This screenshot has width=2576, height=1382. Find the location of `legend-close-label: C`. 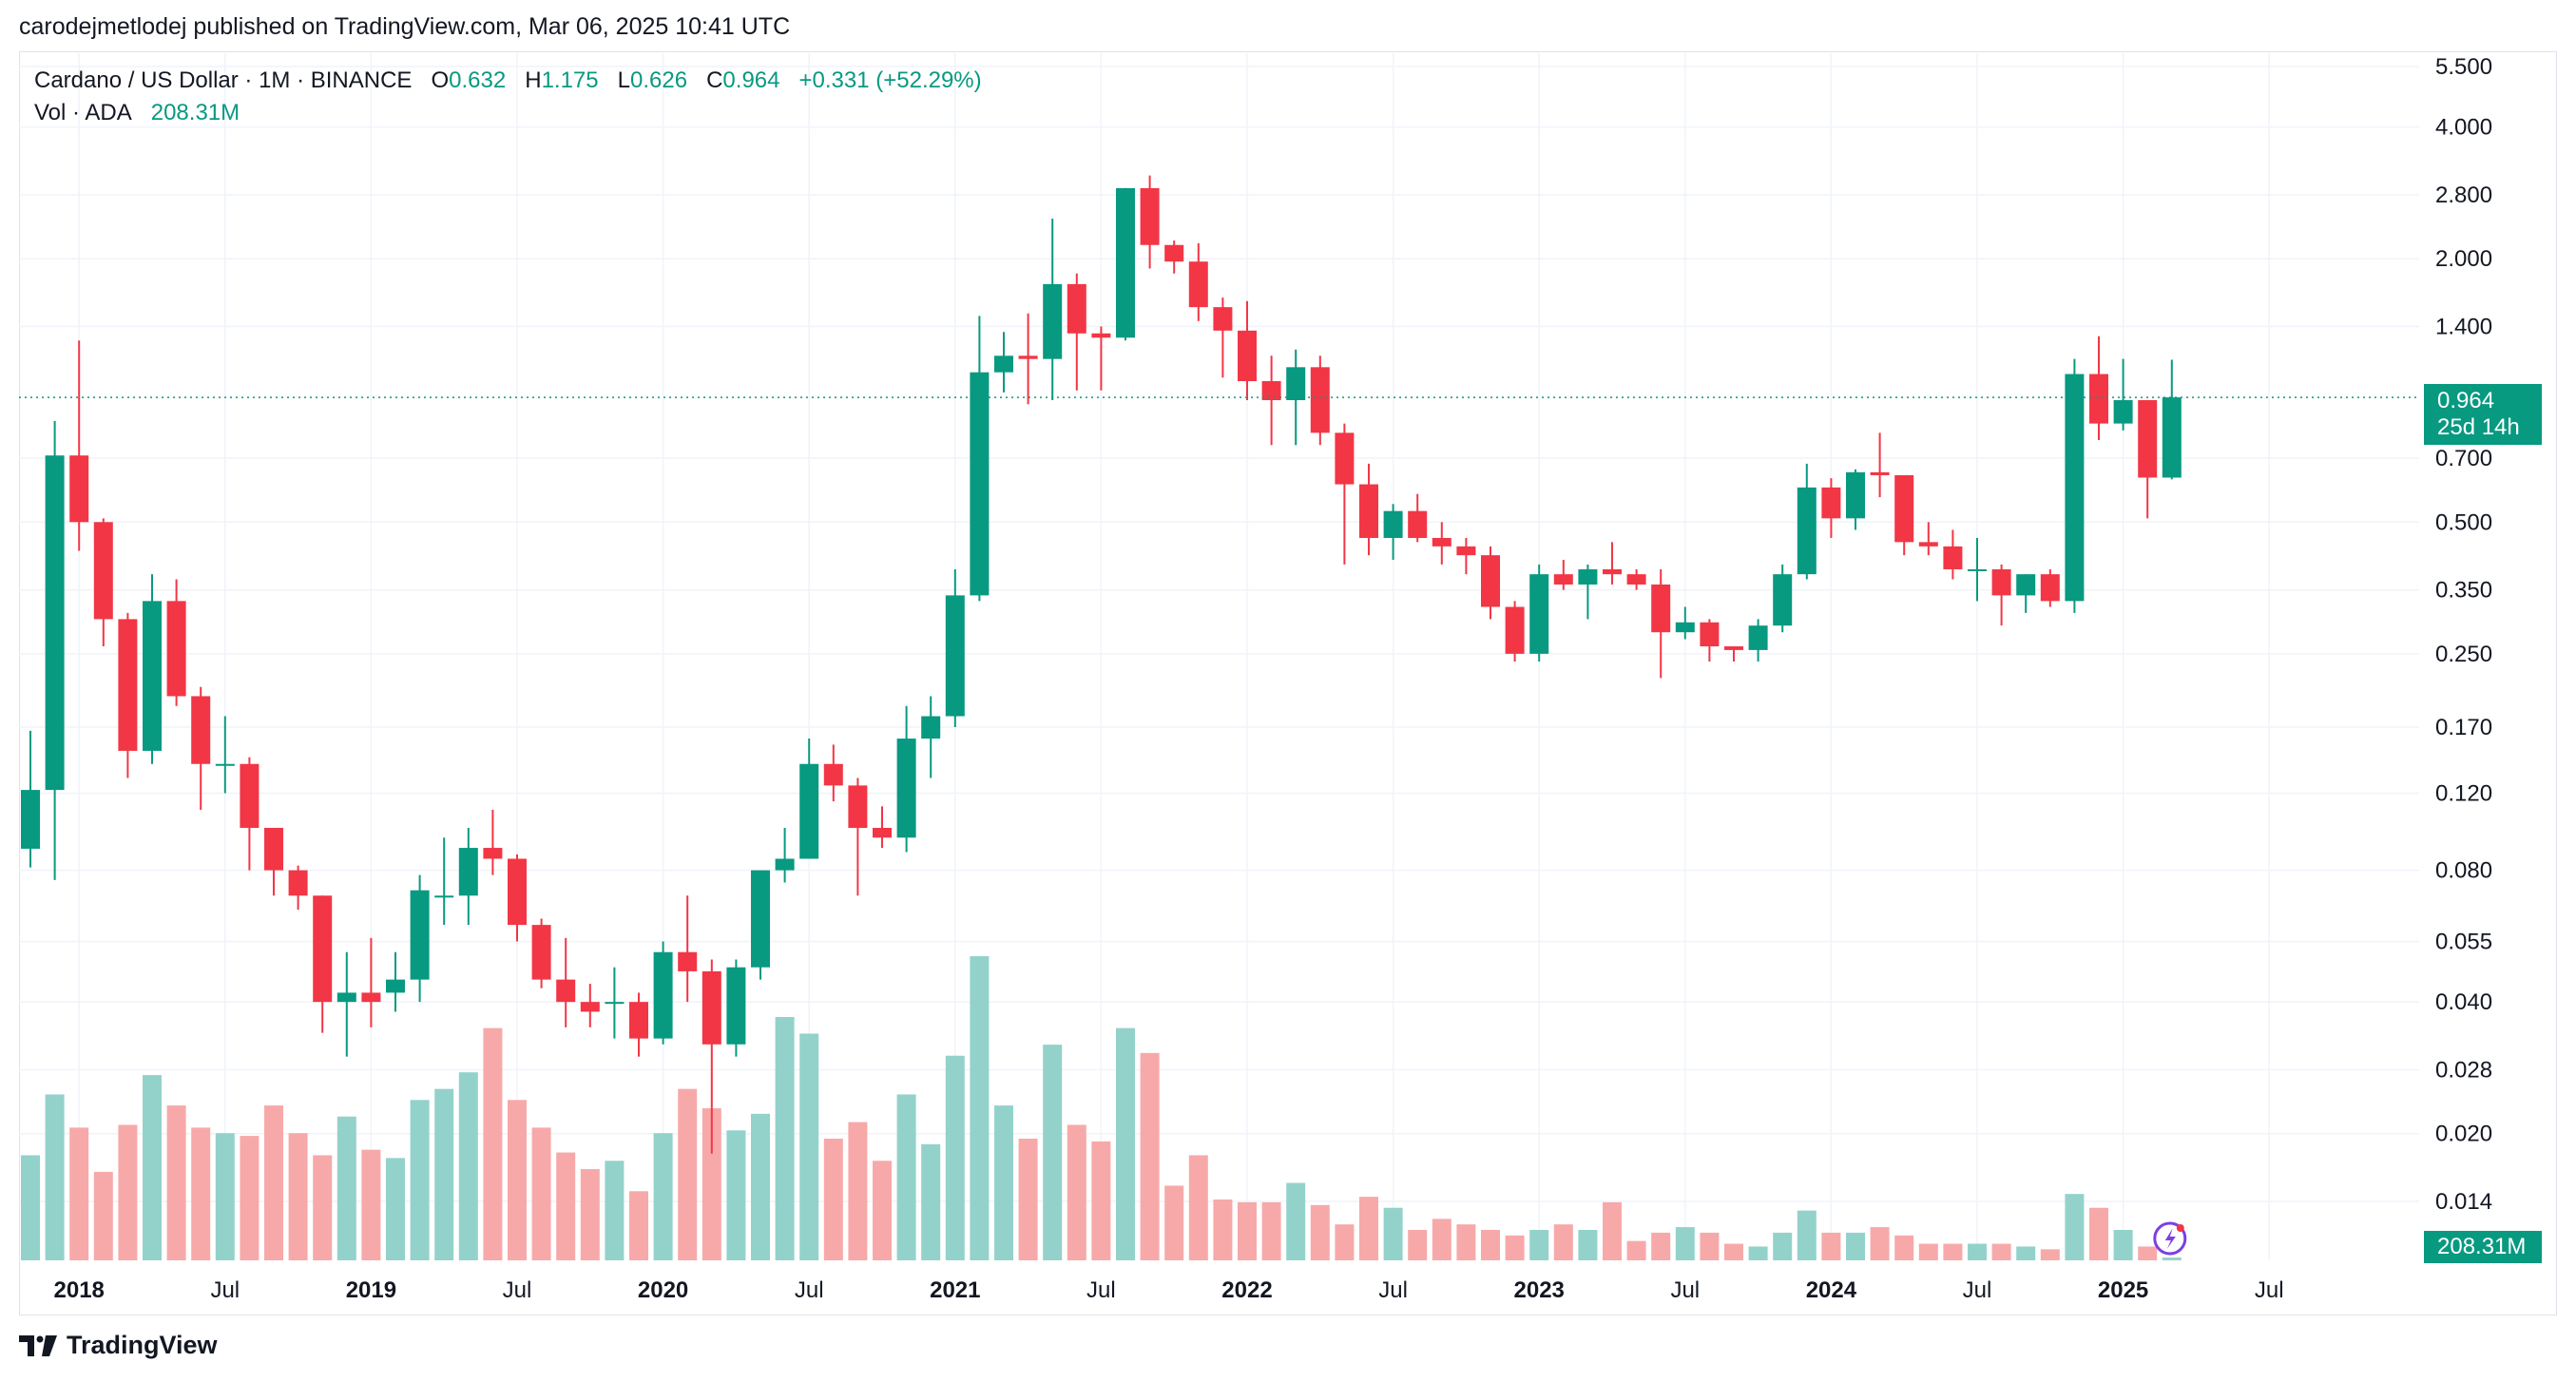

legend-close-label: C is located at coordinates (715, 80).